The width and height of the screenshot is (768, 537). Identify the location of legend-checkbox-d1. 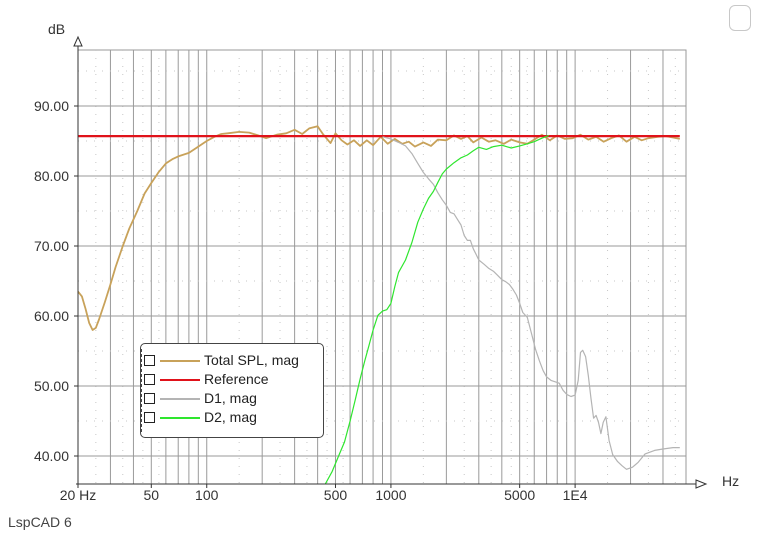
(149, 398).